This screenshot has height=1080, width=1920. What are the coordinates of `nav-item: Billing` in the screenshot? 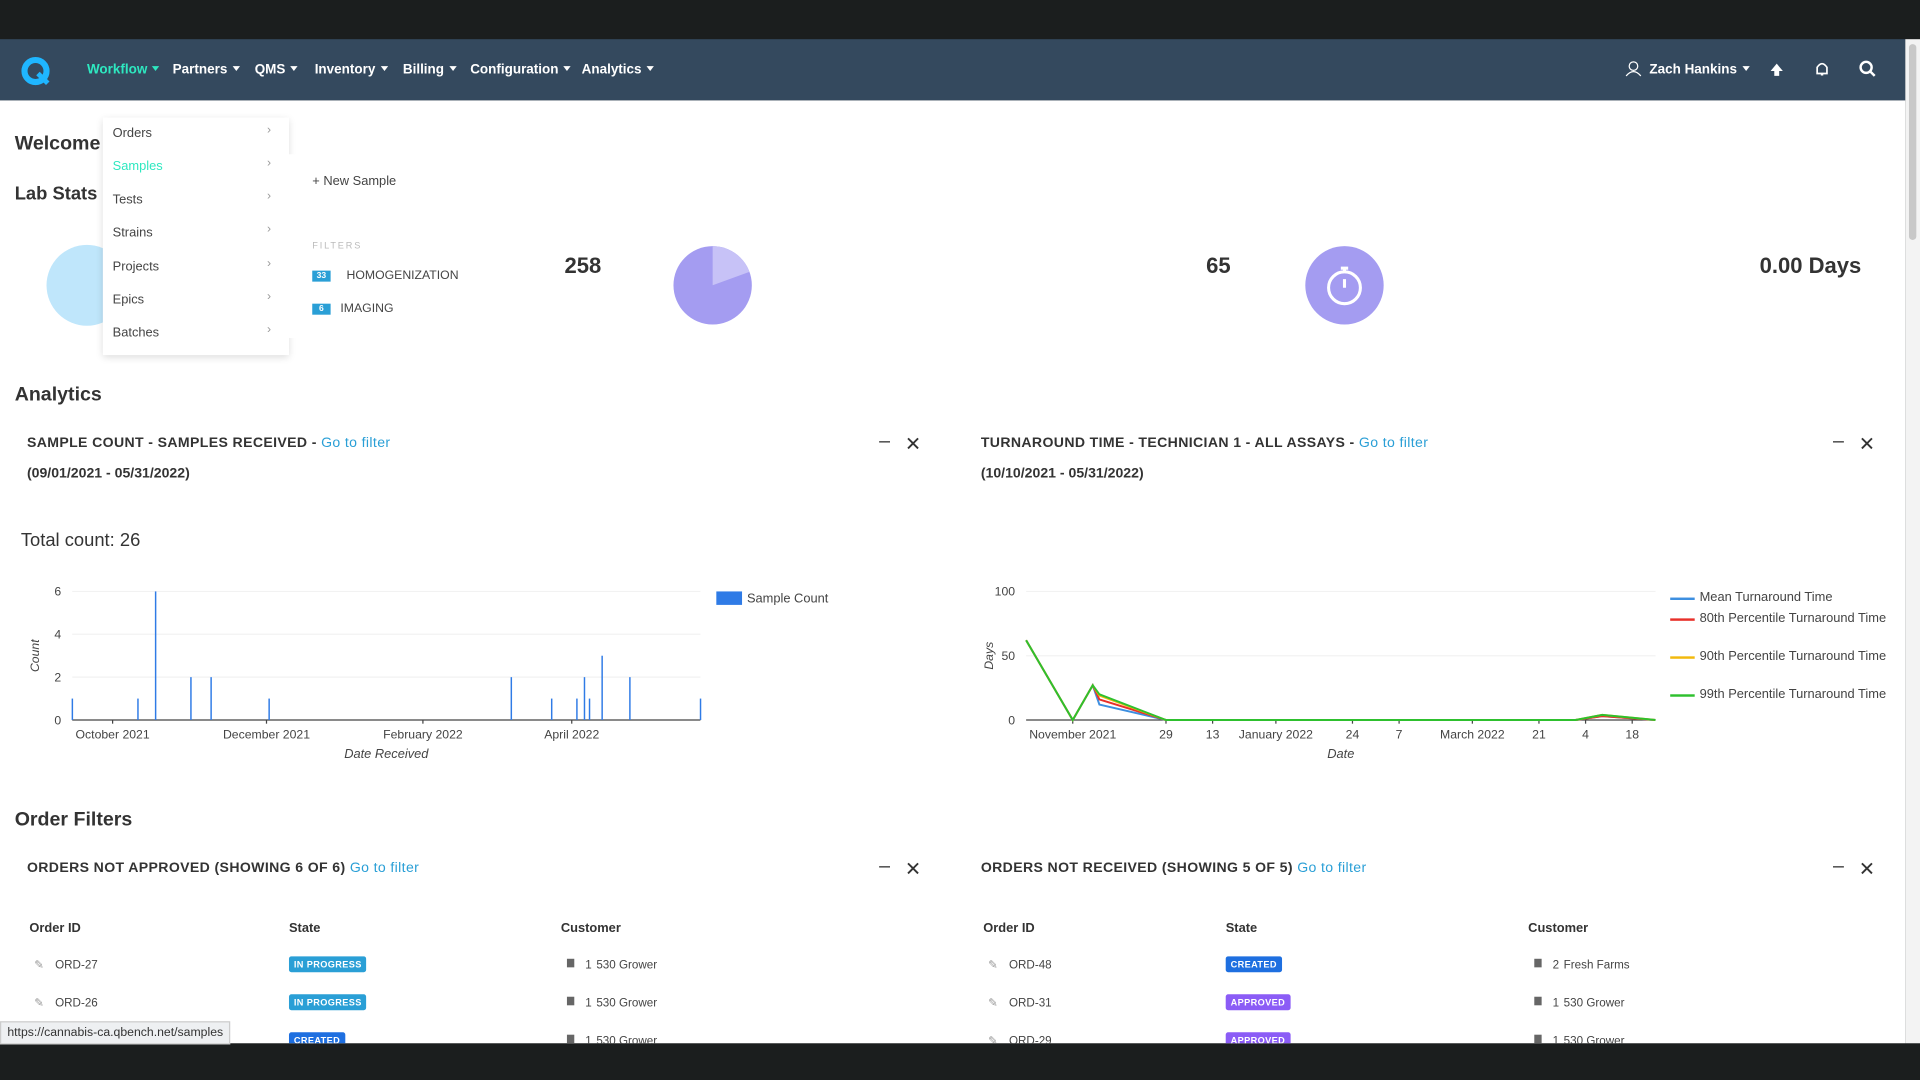 It's located at (429, 69).